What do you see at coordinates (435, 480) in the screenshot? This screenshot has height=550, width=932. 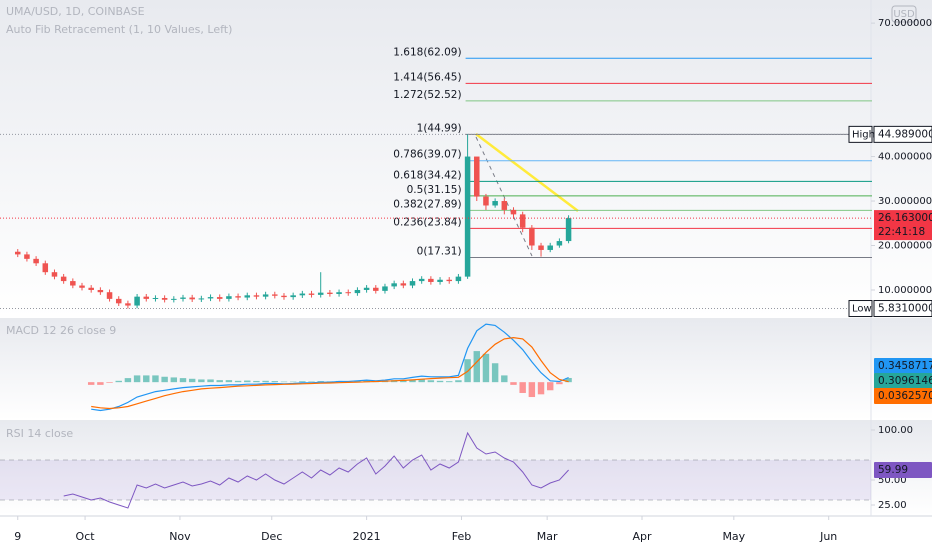 I see `rsi-band` at bounding box center [435, 480].